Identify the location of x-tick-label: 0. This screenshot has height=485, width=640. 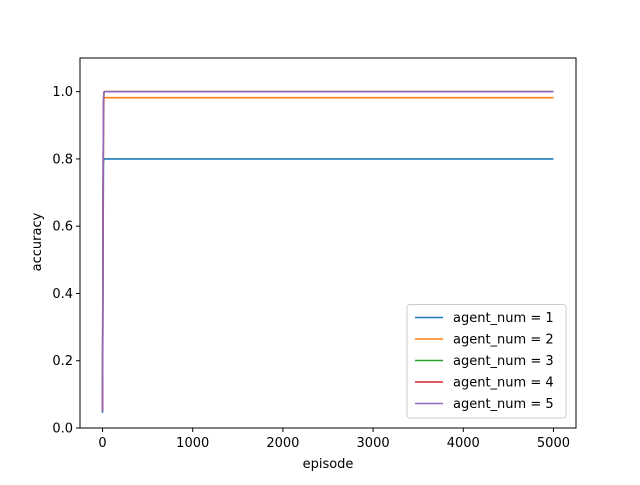
(102, 443).